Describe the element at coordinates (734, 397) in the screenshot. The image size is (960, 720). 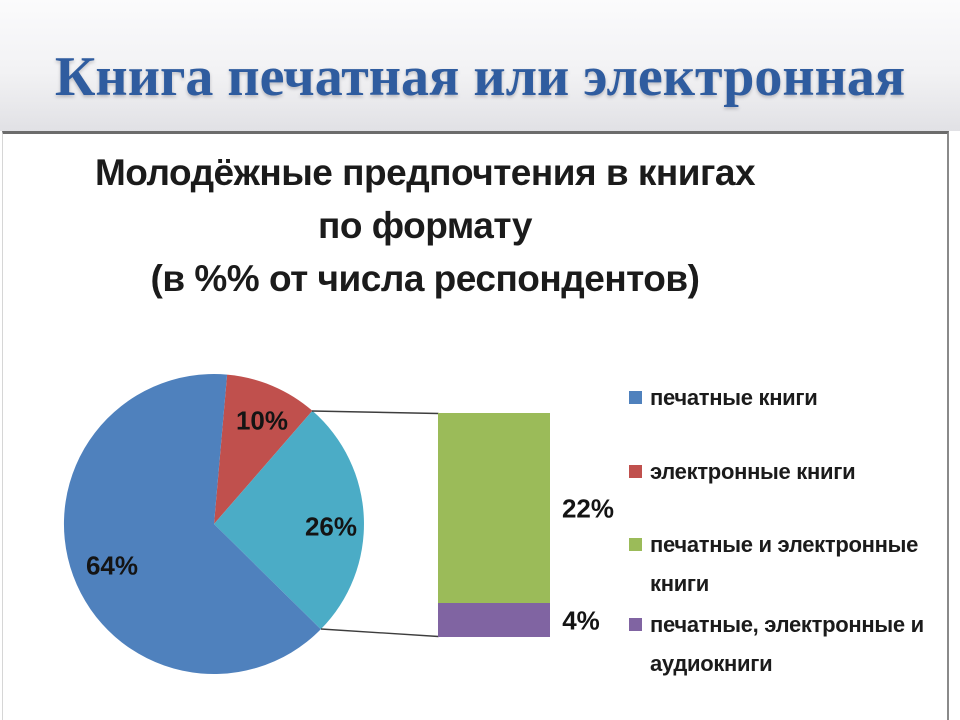
I see `legend-label: печатные книги` at that location.